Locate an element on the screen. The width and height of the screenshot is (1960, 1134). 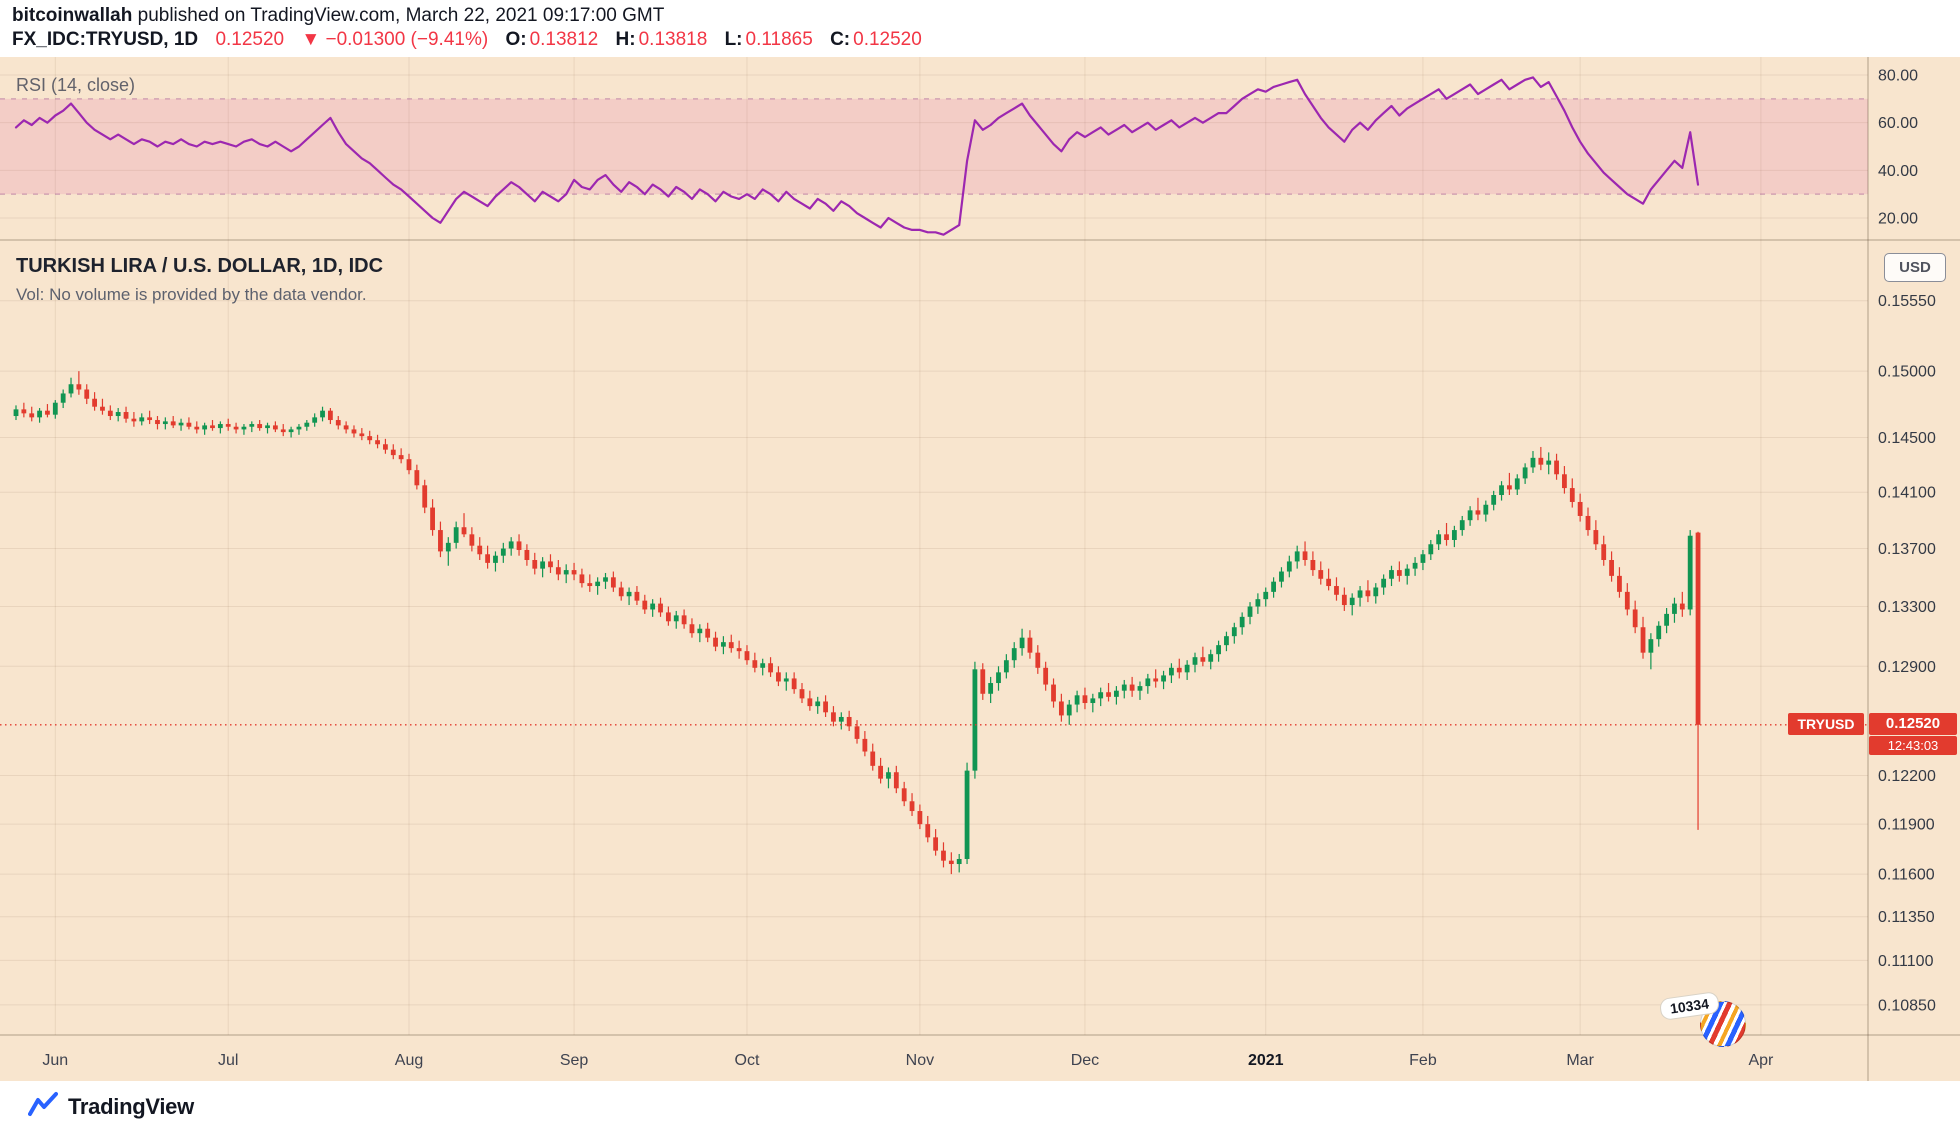
close-label: C: is located at coordinates (840, 39).